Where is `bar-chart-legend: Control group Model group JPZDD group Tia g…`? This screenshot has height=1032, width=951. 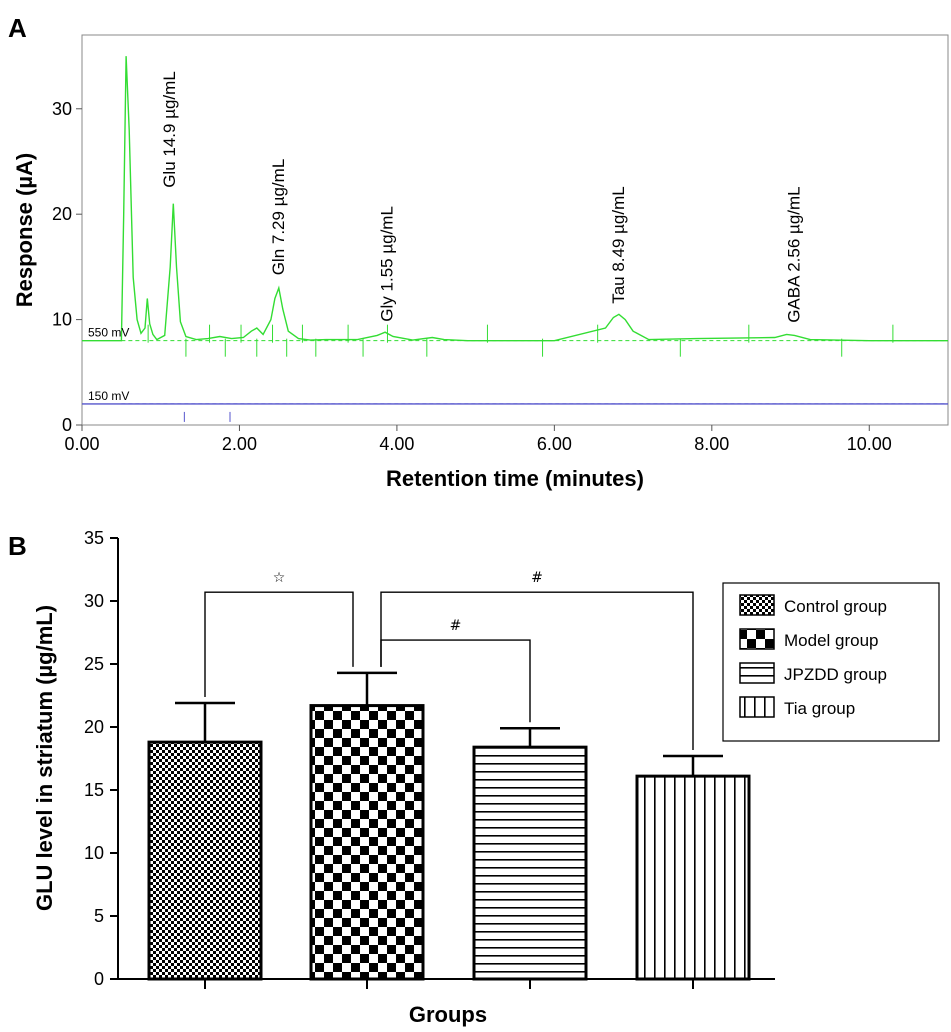 bar-chart-legend: Control group Model group JPZDD group Tia g… is located at coordinates (831, 662).